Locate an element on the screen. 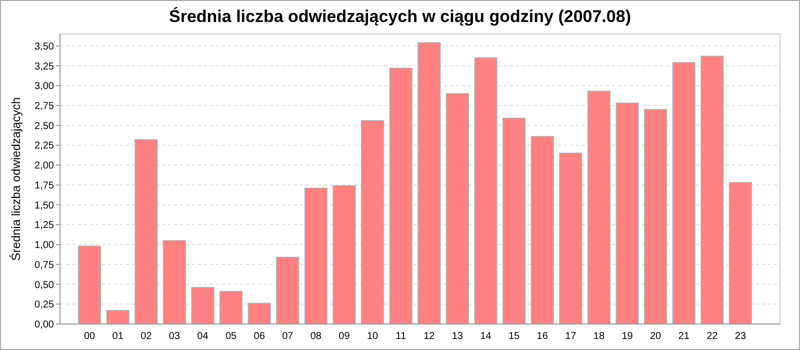 The height and width of the screenshot is (350, 800). x-tick-label: 14 is located at coordinates (486, 336).